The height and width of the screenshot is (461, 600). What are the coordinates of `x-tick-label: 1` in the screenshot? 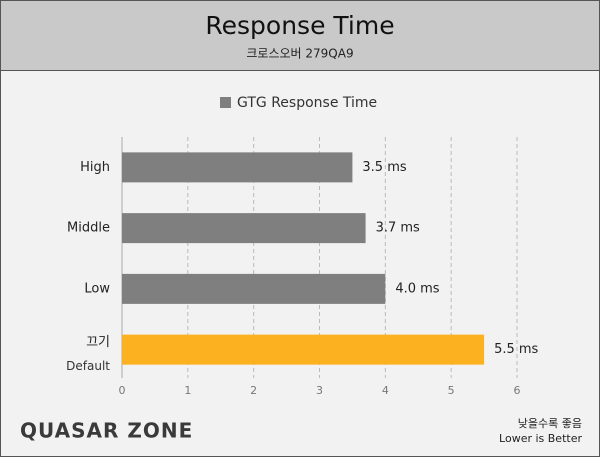 It's located at (187, 390).